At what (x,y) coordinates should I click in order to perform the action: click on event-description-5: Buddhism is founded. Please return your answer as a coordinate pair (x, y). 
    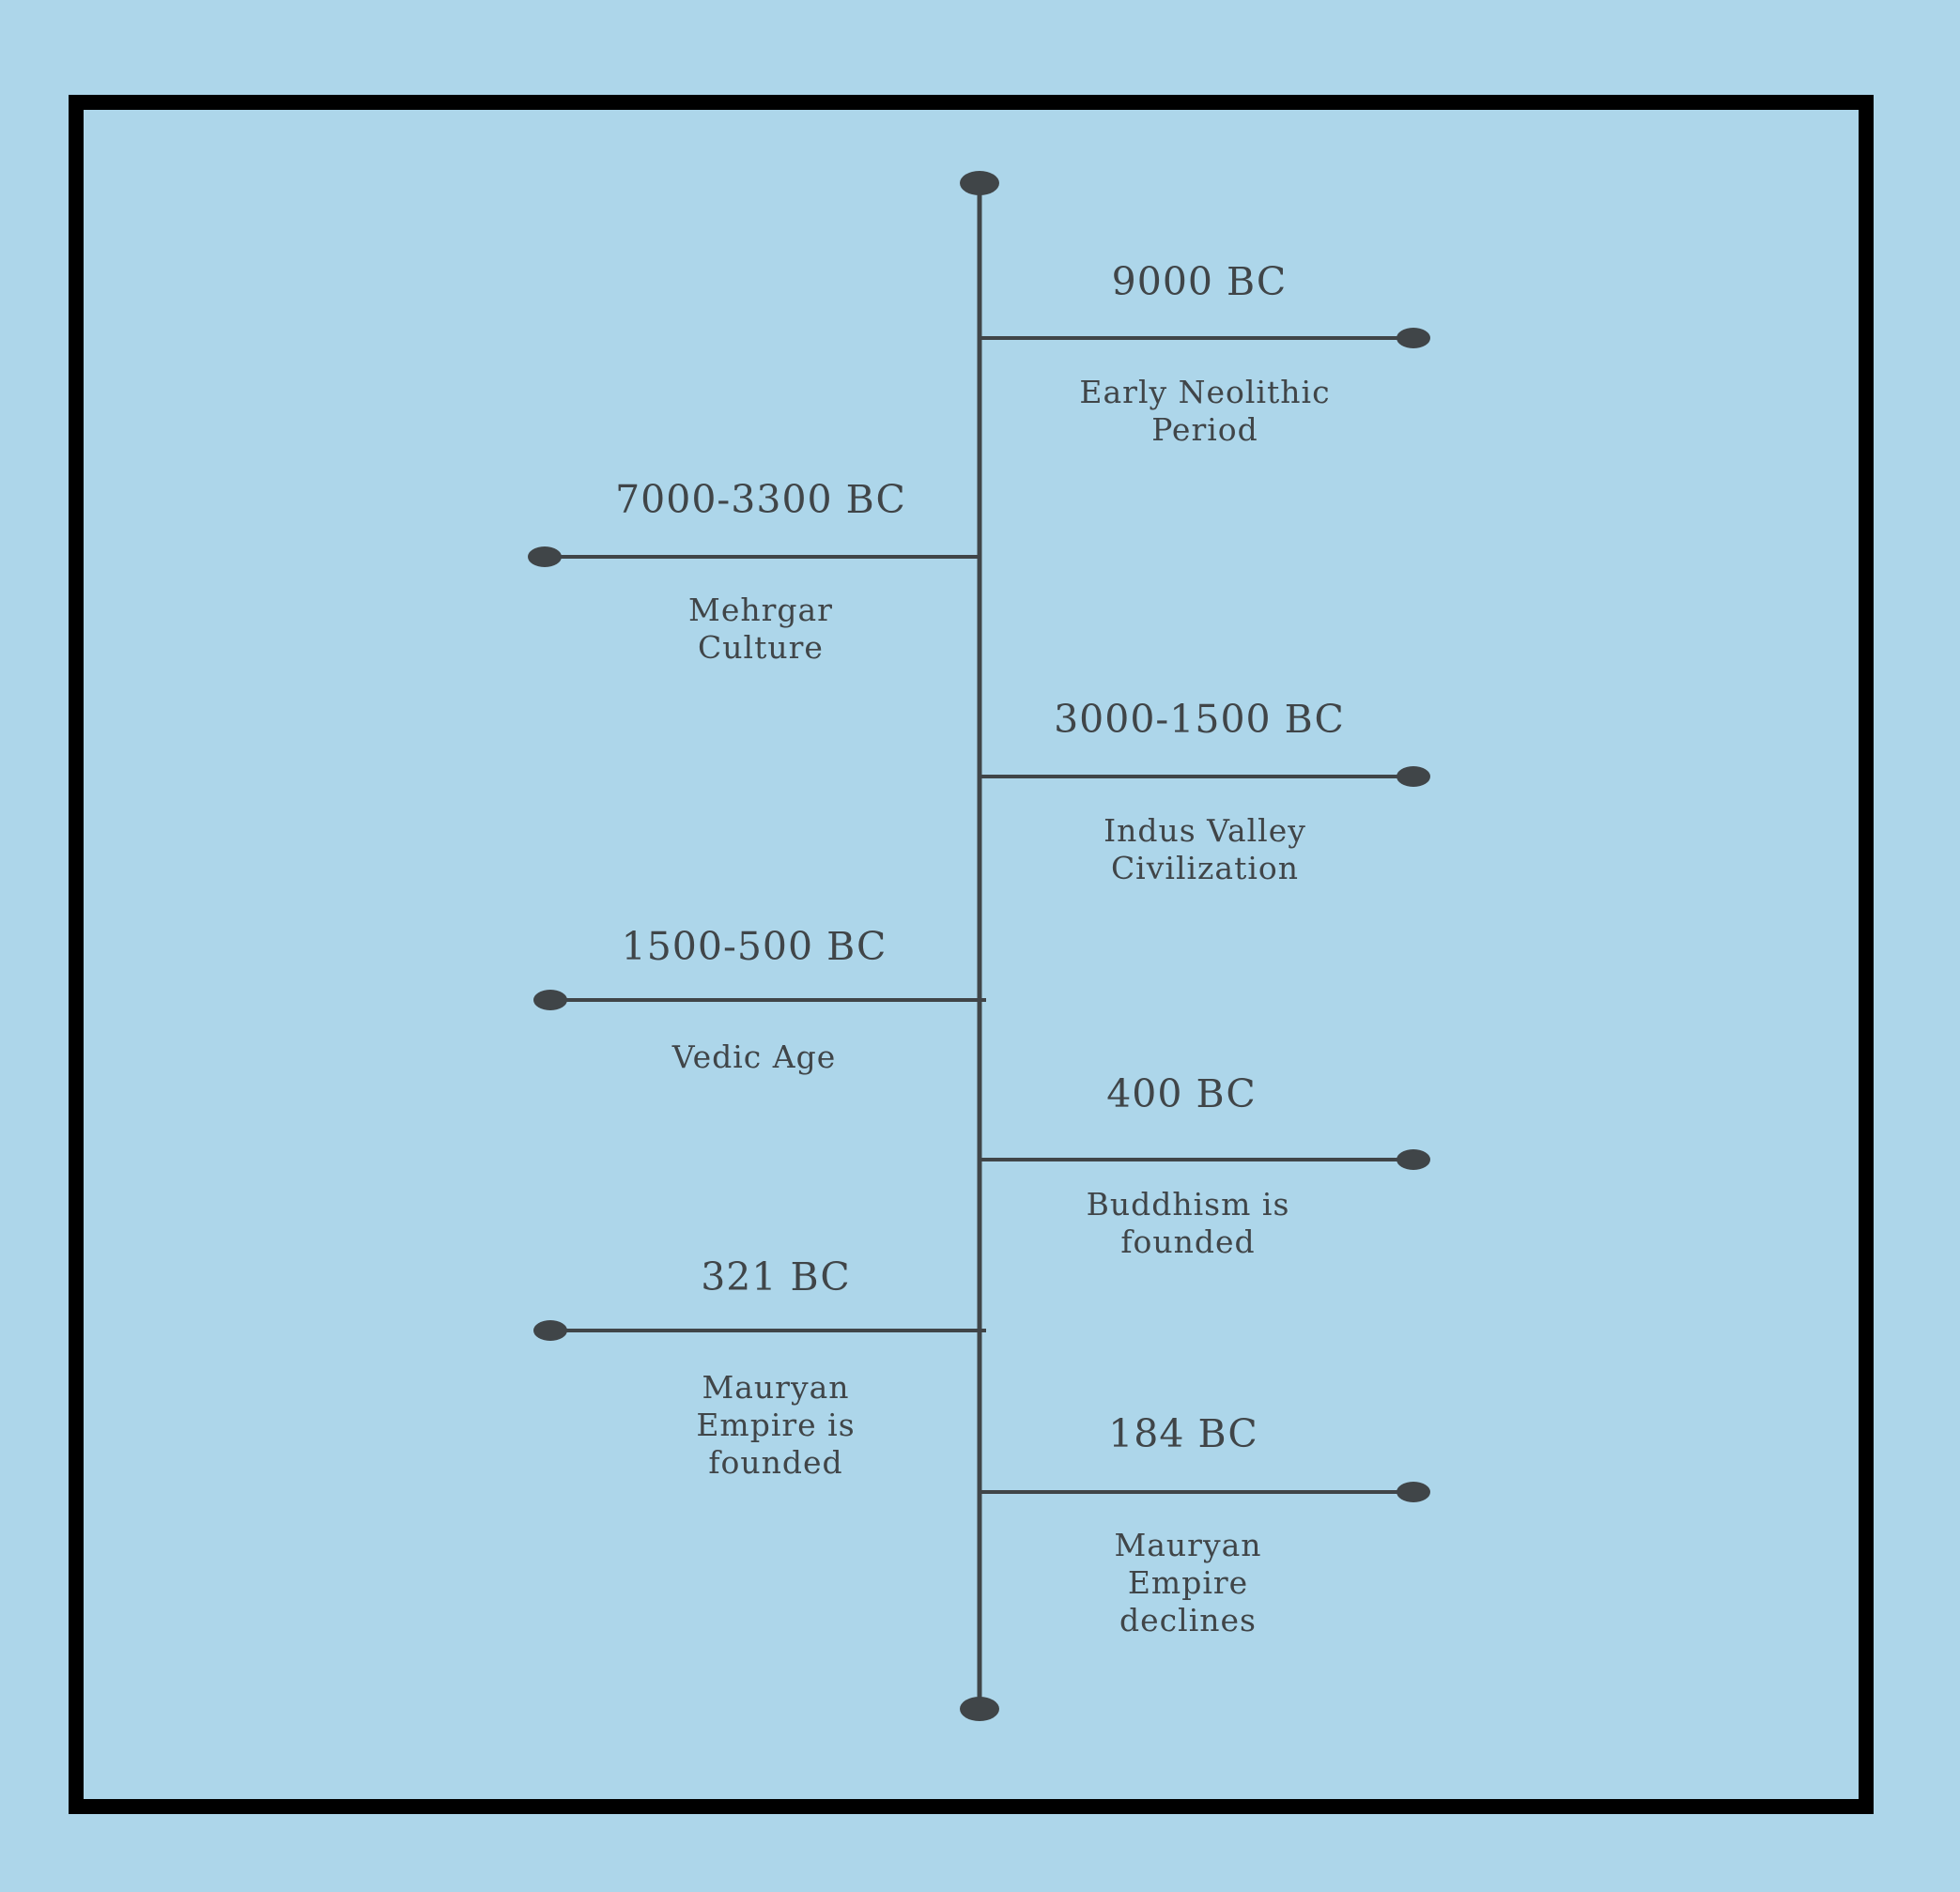
    Looking at the image, I should click on (1188, 1223).